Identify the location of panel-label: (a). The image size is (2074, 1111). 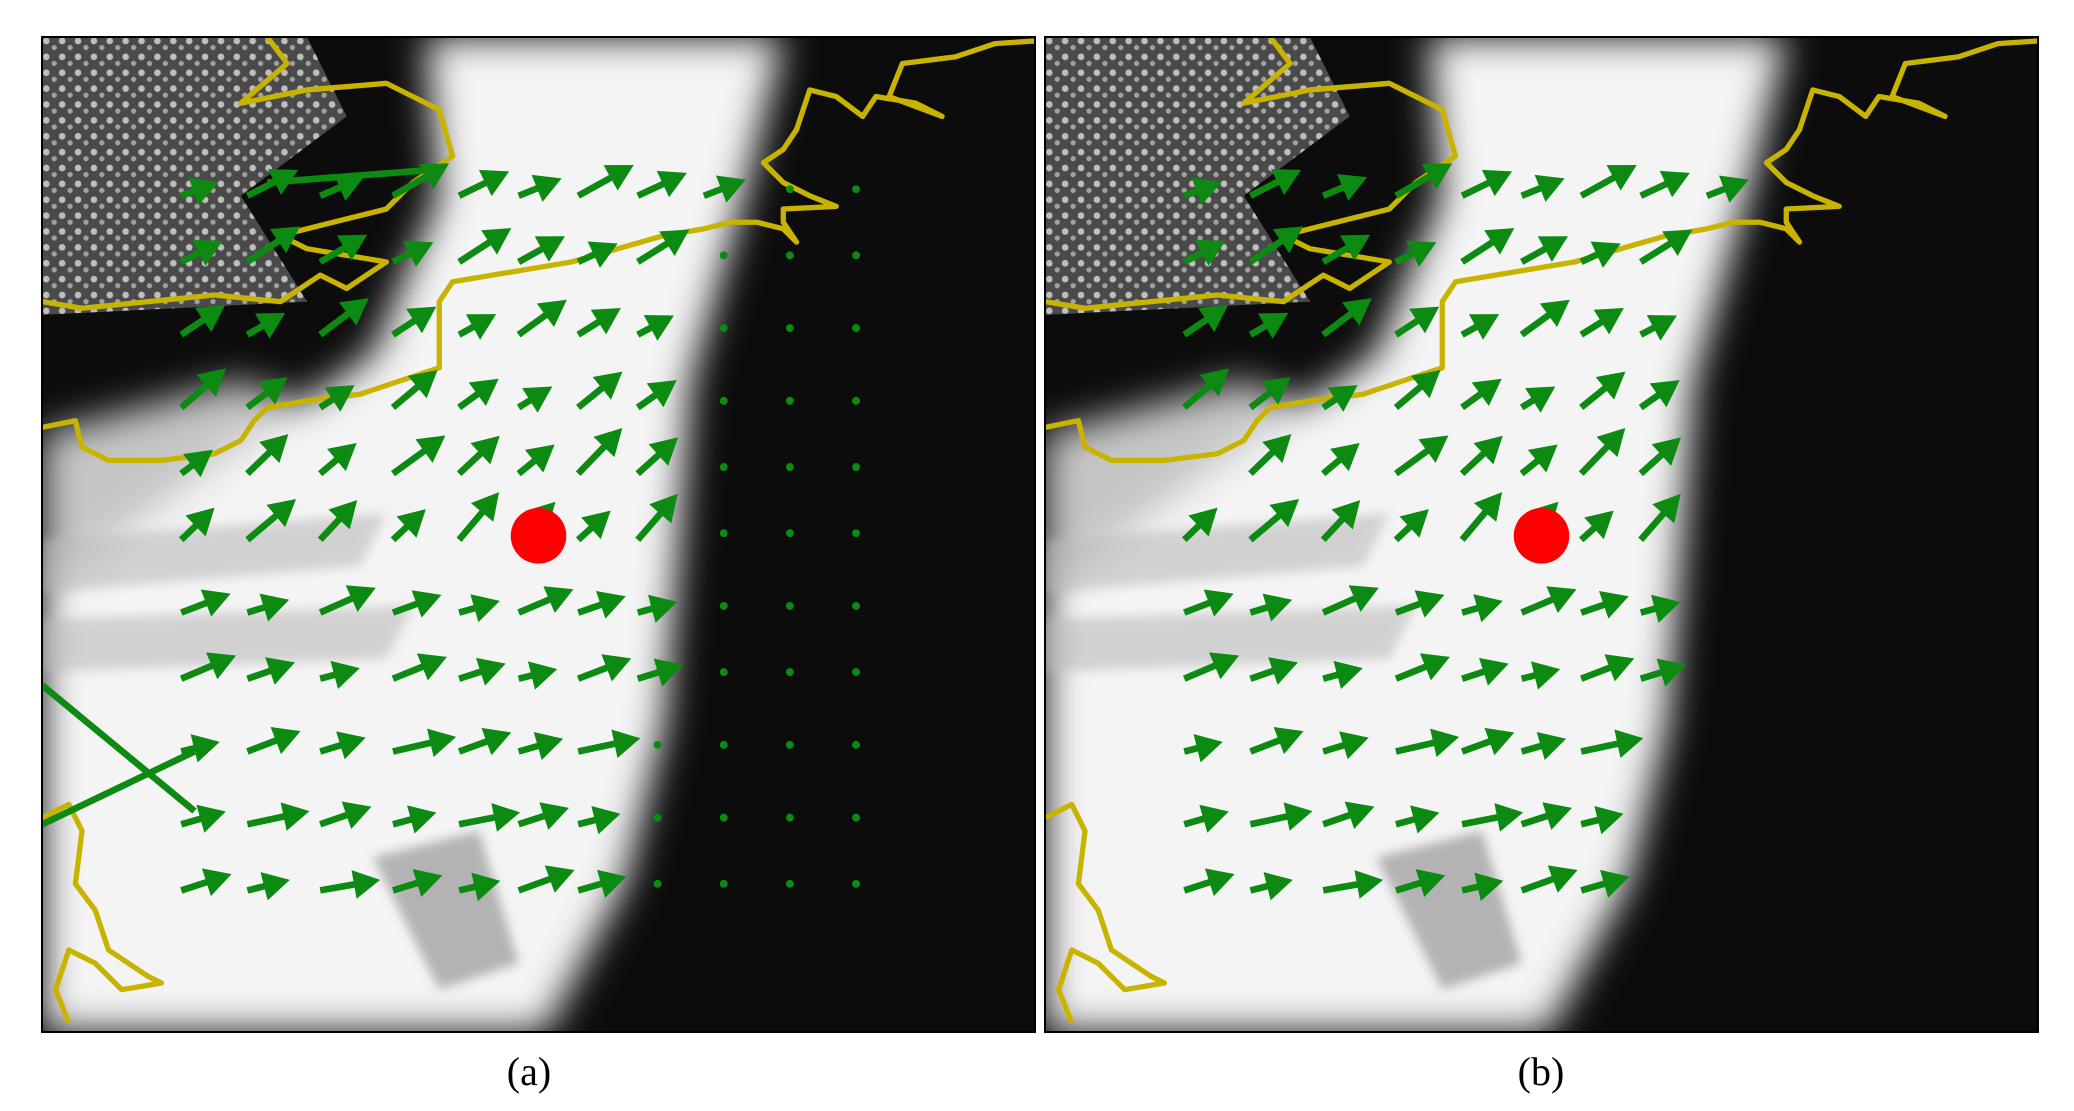
(529, 1071).